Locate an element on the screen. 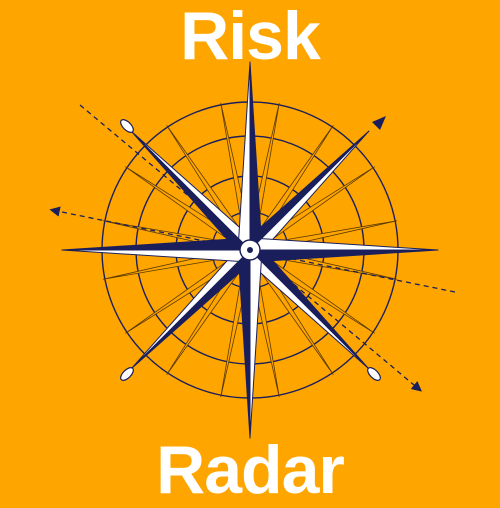 The width and height of the screenshot is (500, 508). leaf-se is located at coordinates (374, 374).